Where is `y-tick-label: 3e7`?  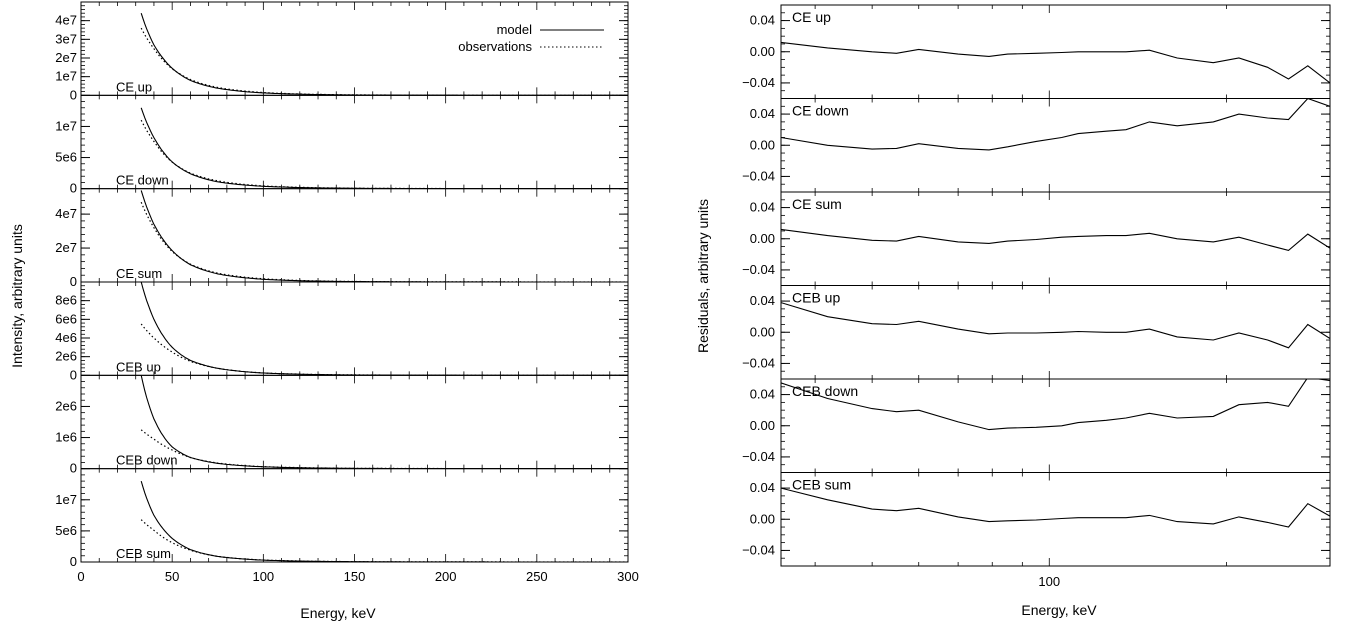 y-tick-label: 3e7 is located at coordinates (66, 38).